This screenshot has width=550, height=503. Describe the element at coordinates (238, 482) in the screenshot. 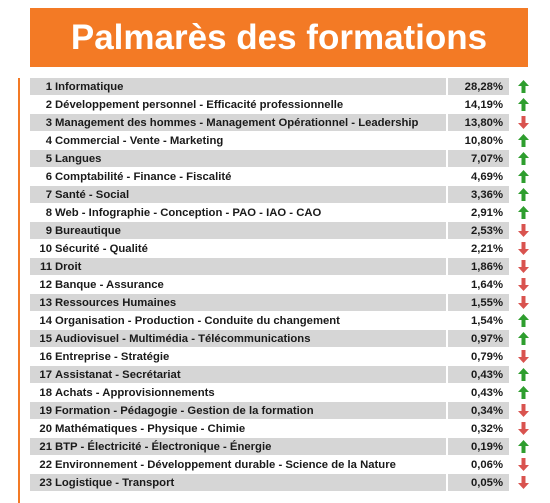

I see `item-main-cell: 23 Logistique - Transport` at that location.